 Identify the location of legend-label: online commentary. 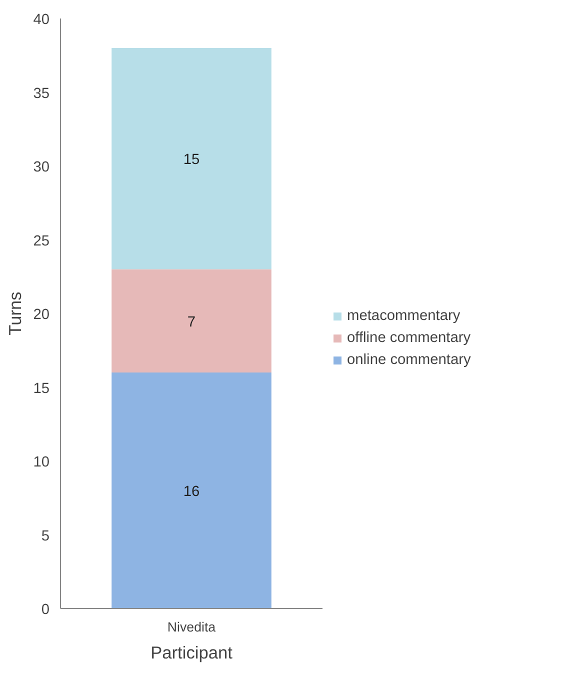
(409, 360).